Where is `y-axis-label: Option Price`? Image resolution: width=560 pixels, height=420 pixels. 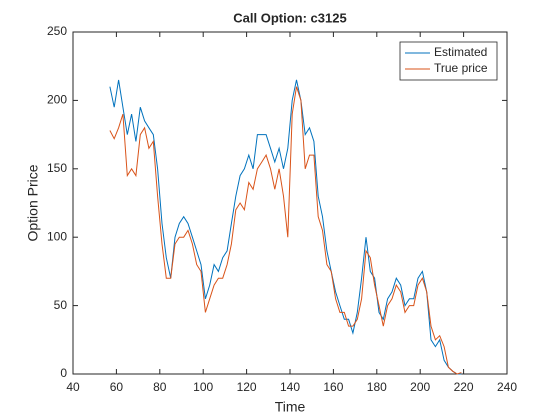
y-axis-label: Option Price is located at coordinates (33, 202).